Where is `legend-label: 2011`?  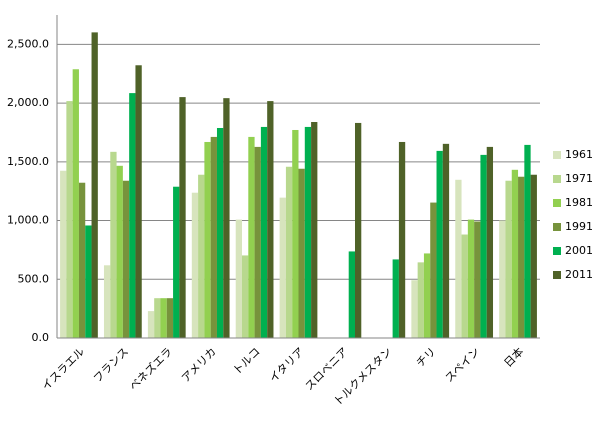
legend-label: 2011 is located at coordinates (579, 274).